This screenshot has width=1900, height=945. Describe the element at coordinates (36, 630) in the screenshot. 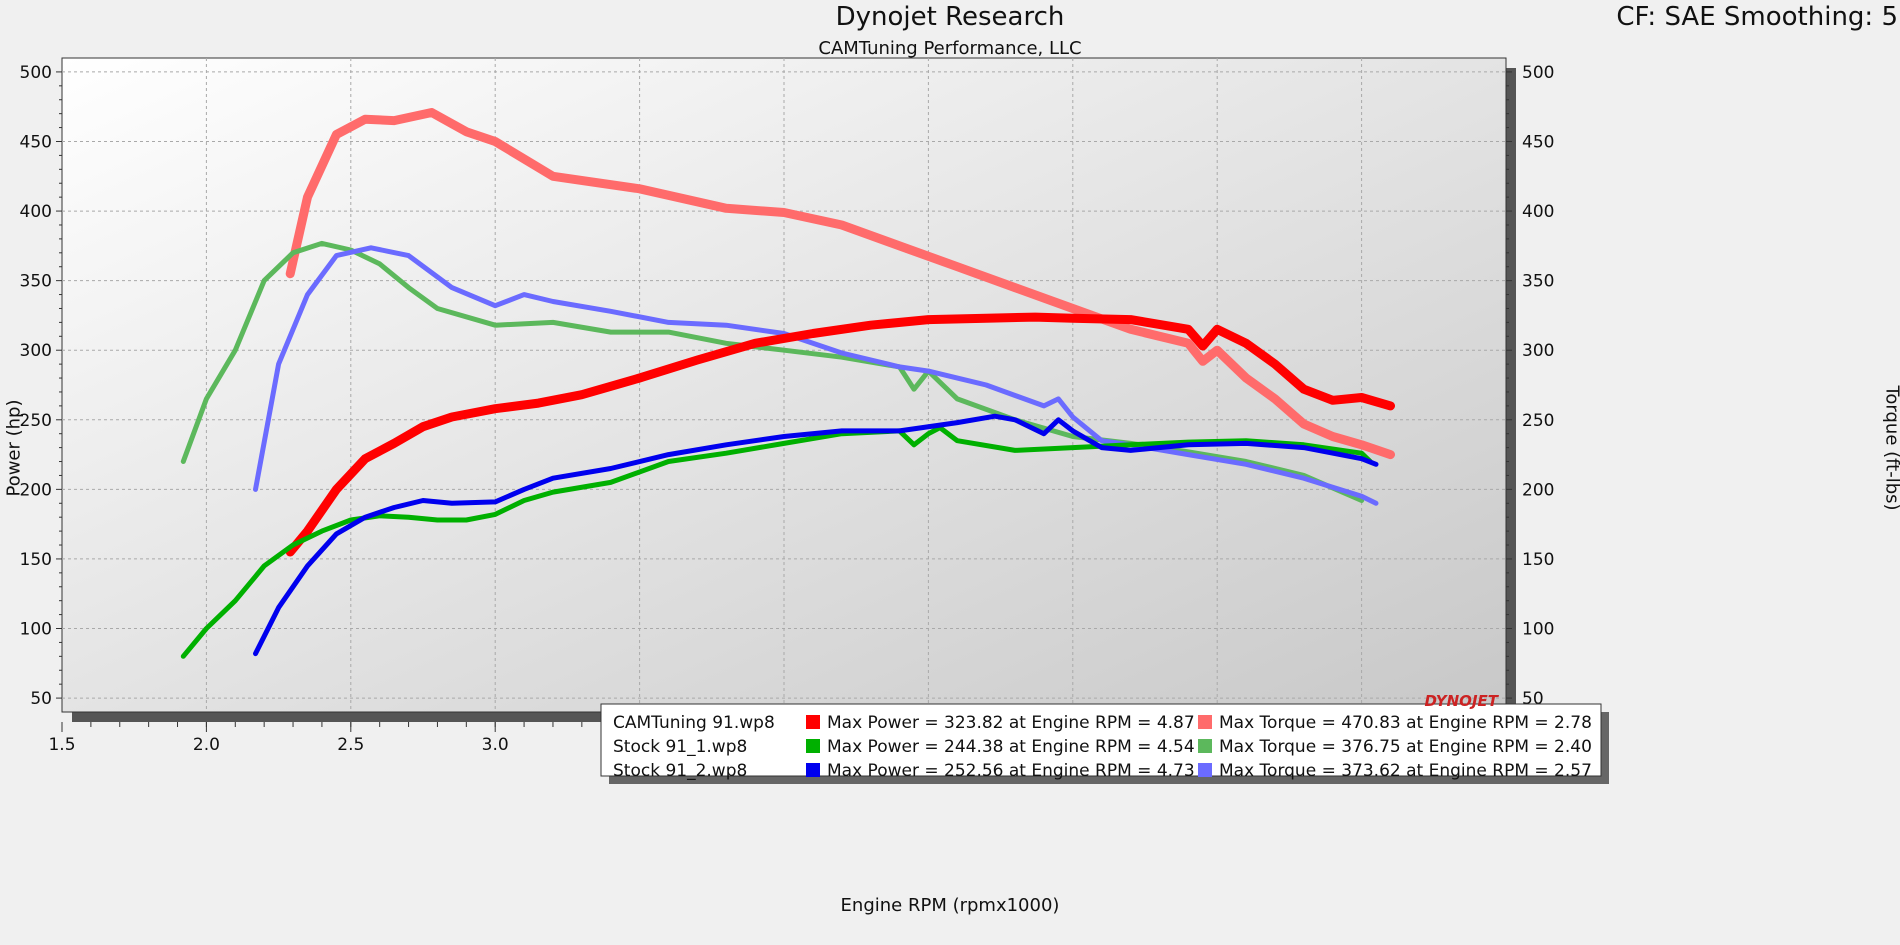

I see `y-left-tick-label: 100` at that location.